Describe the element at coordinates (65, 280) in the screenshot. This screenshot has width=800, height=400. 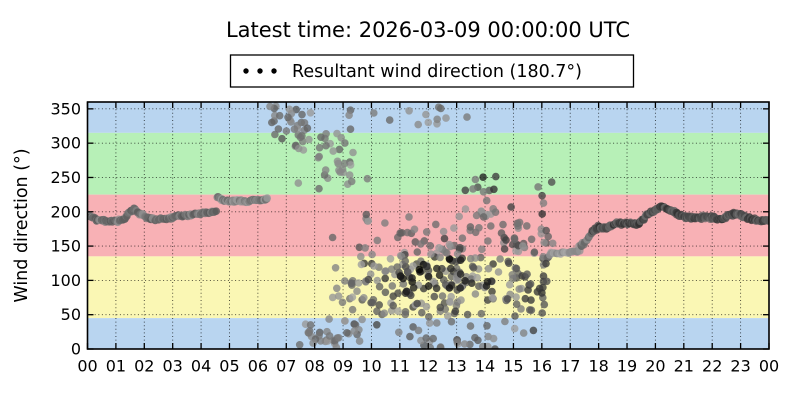
I see `y-tick-label: 100` at that location.